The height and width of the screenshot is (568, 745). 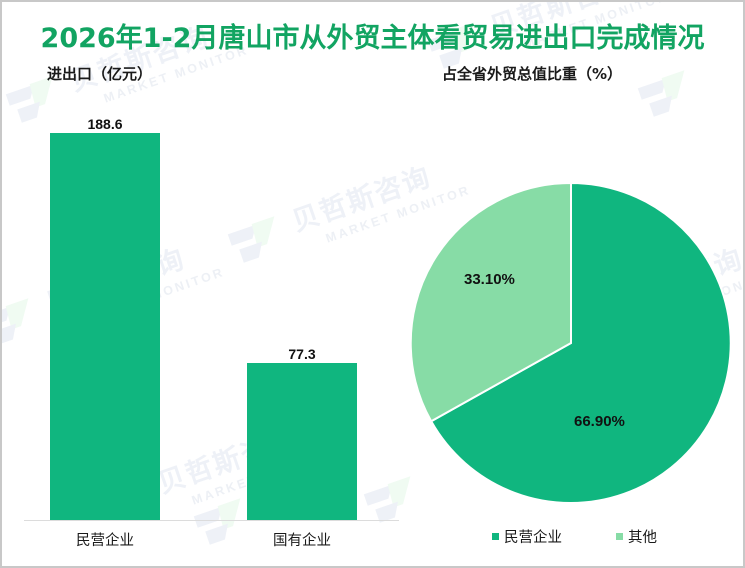 What do you see at coordinates (533, 538) in the screenshot?
I see `legend-label: 民营企业` at bounding box center [533, 538].